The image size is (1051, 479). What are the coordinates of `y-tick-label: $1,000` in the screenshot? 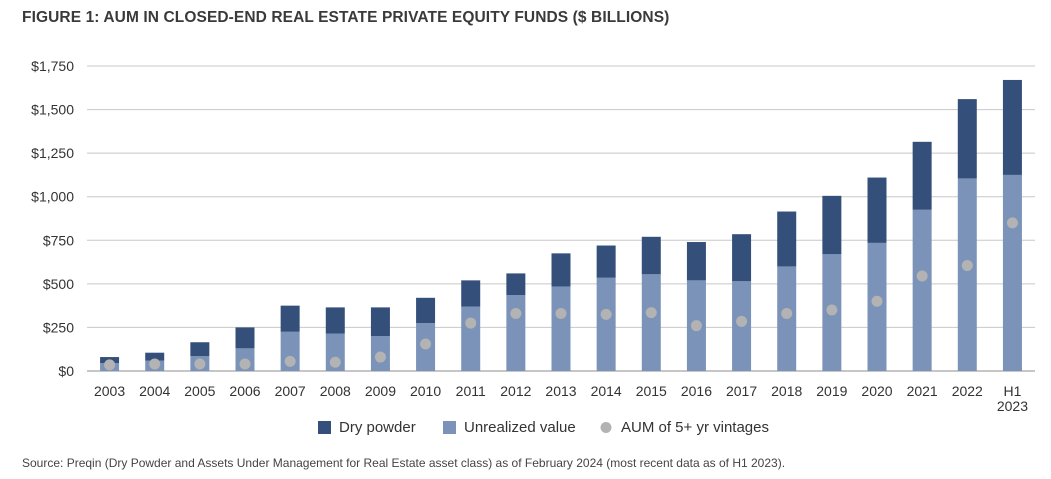 It's located at (52, 197).